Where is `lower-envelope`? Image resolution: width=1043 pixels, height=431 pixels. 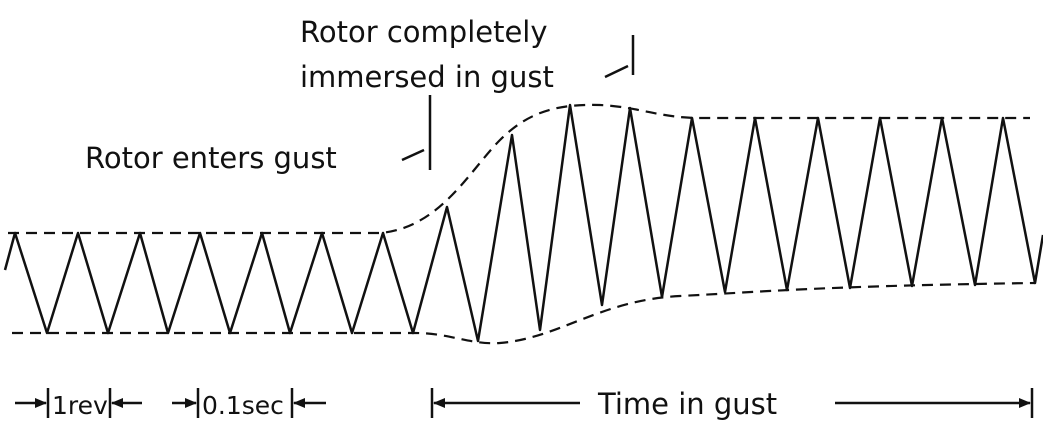
lower-envelope is located at coordinates (524, 313).